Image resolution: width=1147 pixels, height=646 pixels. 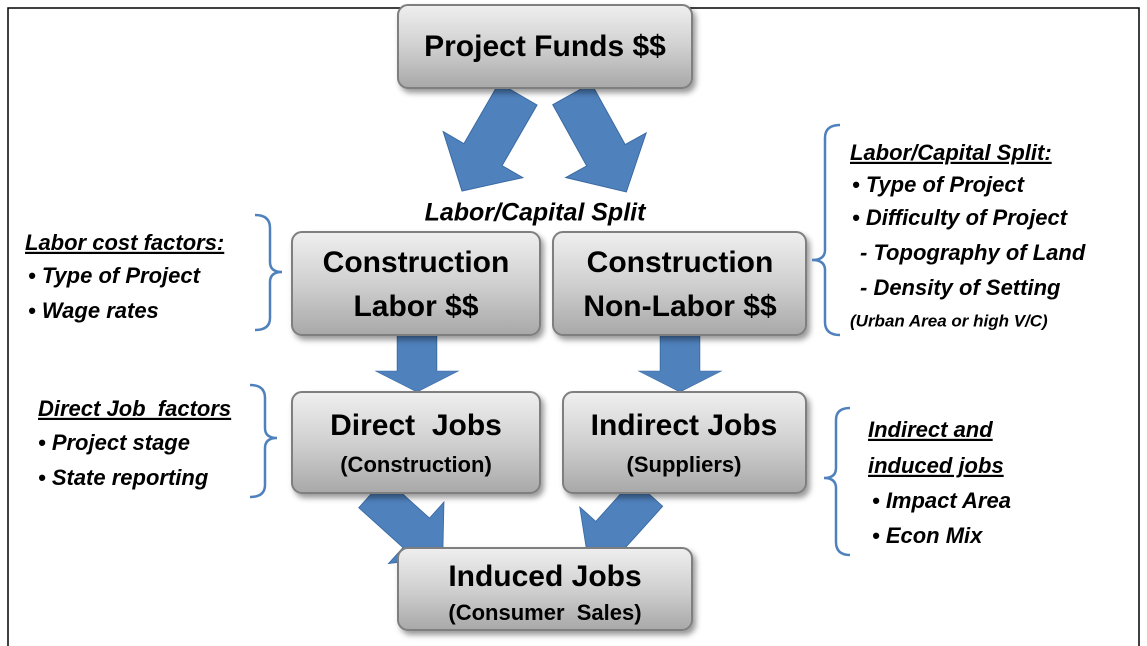 I want to click on split-label: Labor/Capital Split, so click(x=536, y=213).